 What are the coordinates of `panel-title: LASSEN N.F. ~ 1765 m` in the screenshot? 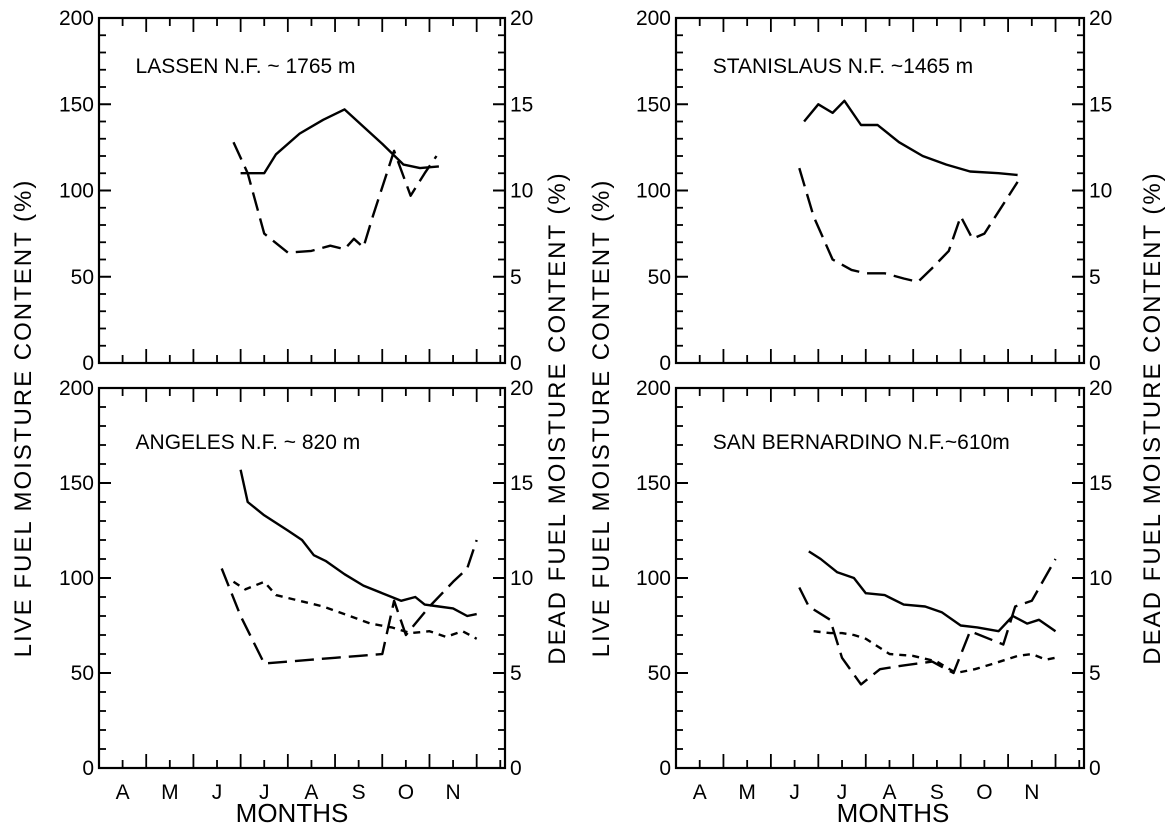 It's located at (246, 66).